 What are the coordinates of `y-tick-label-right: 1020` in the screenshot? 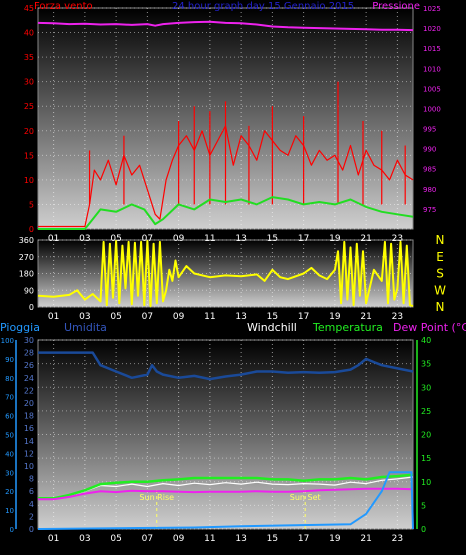 It's located at (432, 29).